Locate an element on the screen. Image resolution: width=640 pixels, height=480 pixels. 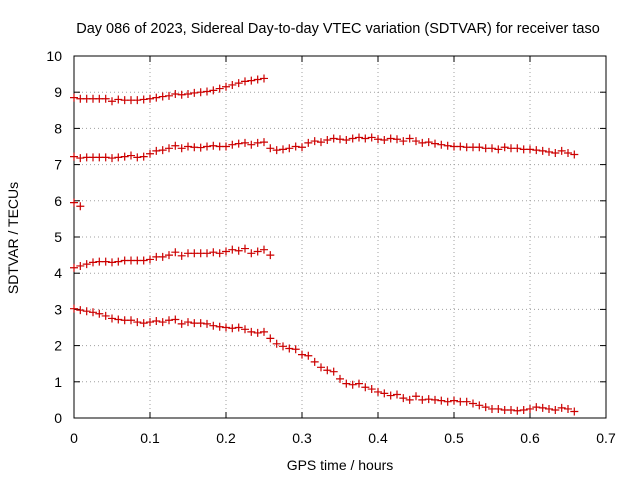
x-axis-label: GPS time / hours is located at coordinates (340, 465).